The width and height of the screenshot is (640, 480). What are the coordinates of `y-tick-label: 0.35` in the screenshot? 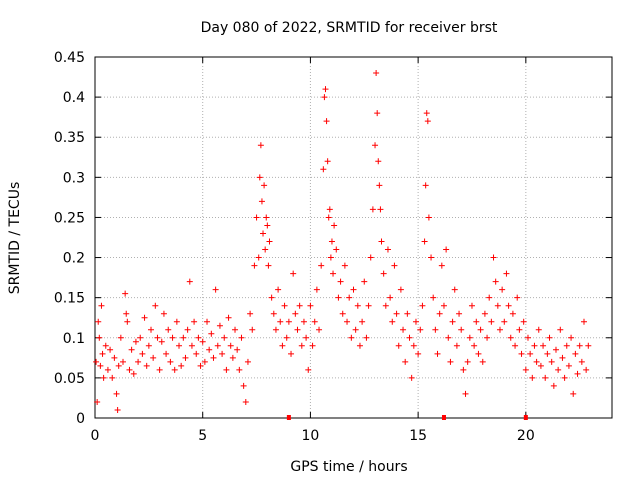 It's located at (69, 138).